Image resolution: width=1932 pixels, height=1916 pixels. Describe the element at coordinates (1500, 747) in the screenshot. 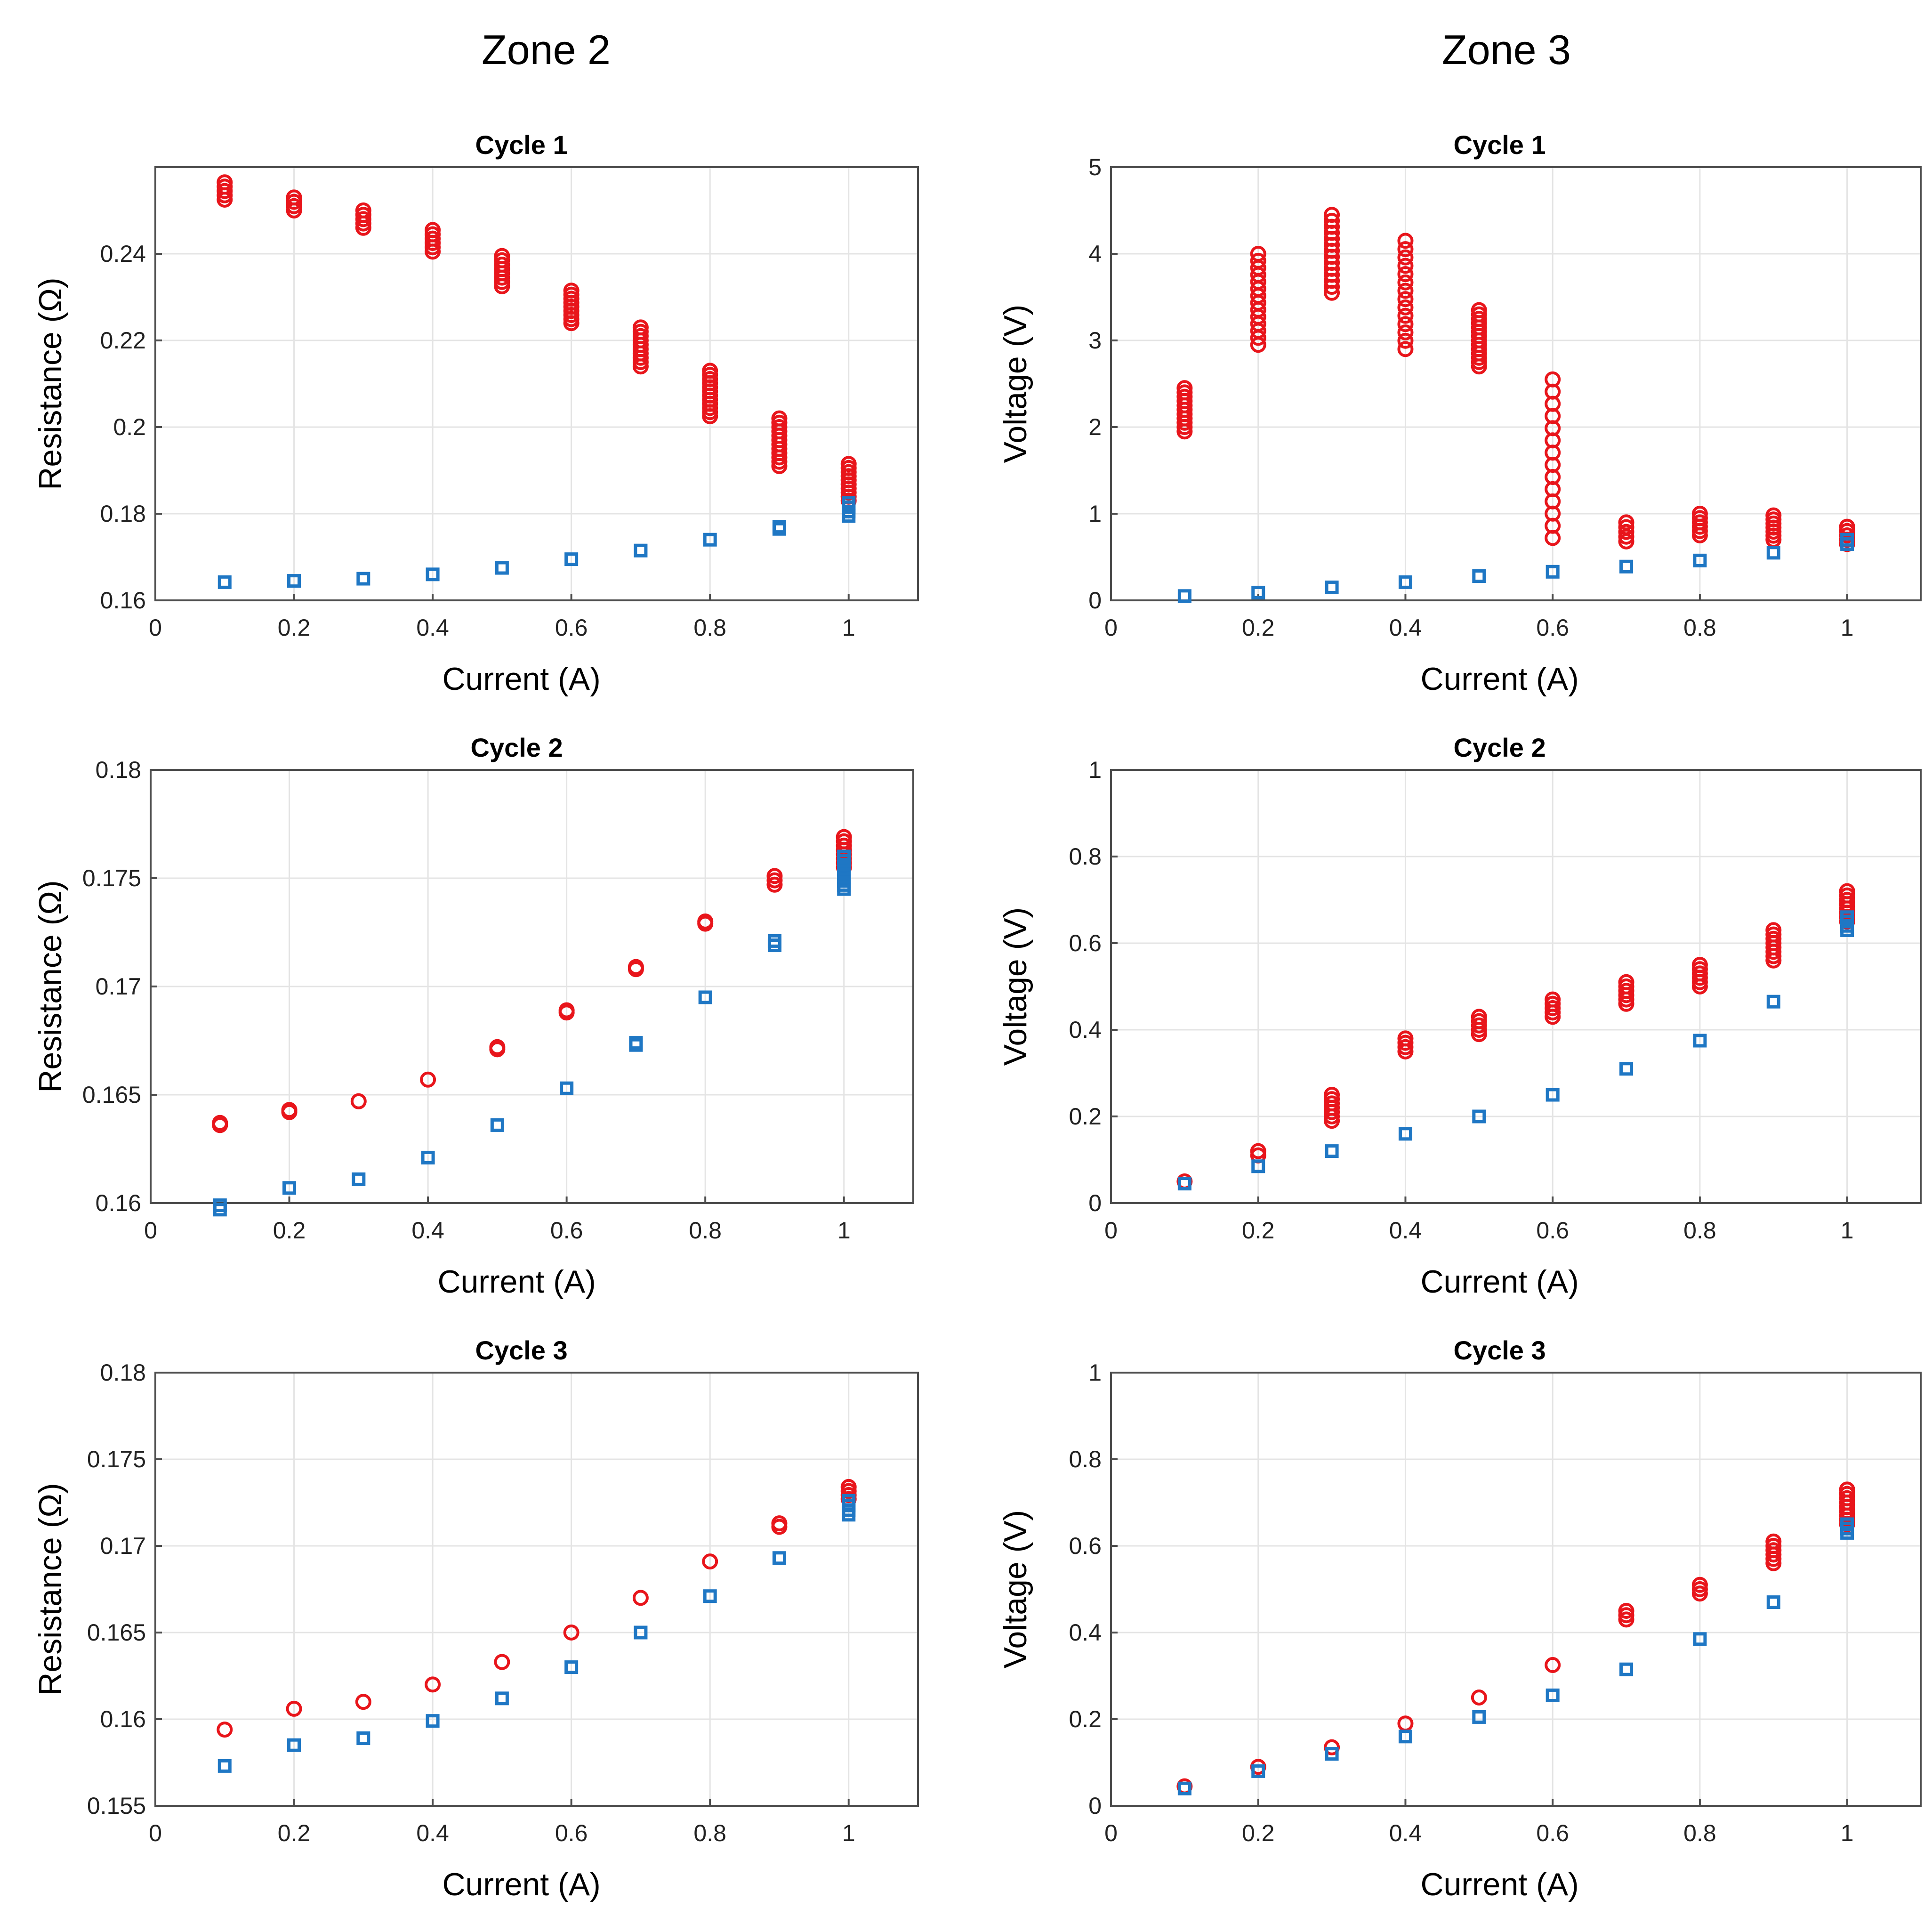

I see `plot-title: Cycle 2` at that location.